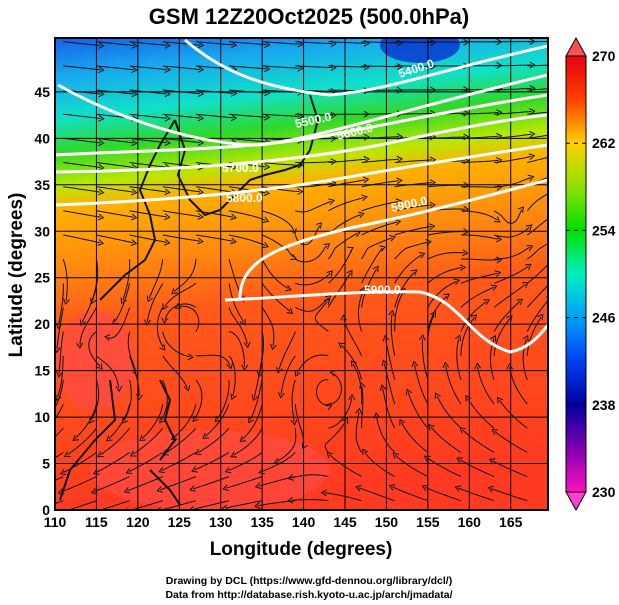 Image resolution: width=619 pixels, height=605 pixels. Describe the element at coordinates (42, 92) in the screenshot. I see `y-tick-label: 45` at that location.